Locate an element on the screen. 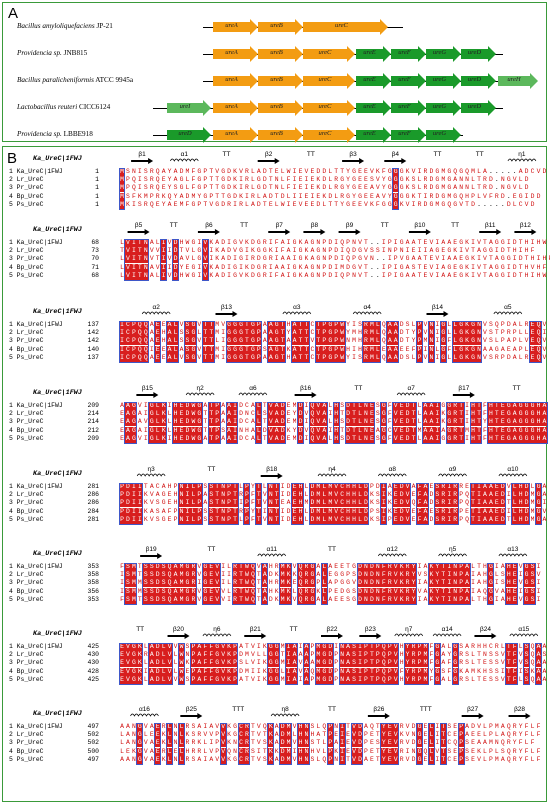 The height and width of the screenshot is (806, 550). gene-arrow-ureA: ureA is located at coordinates (235, 108).